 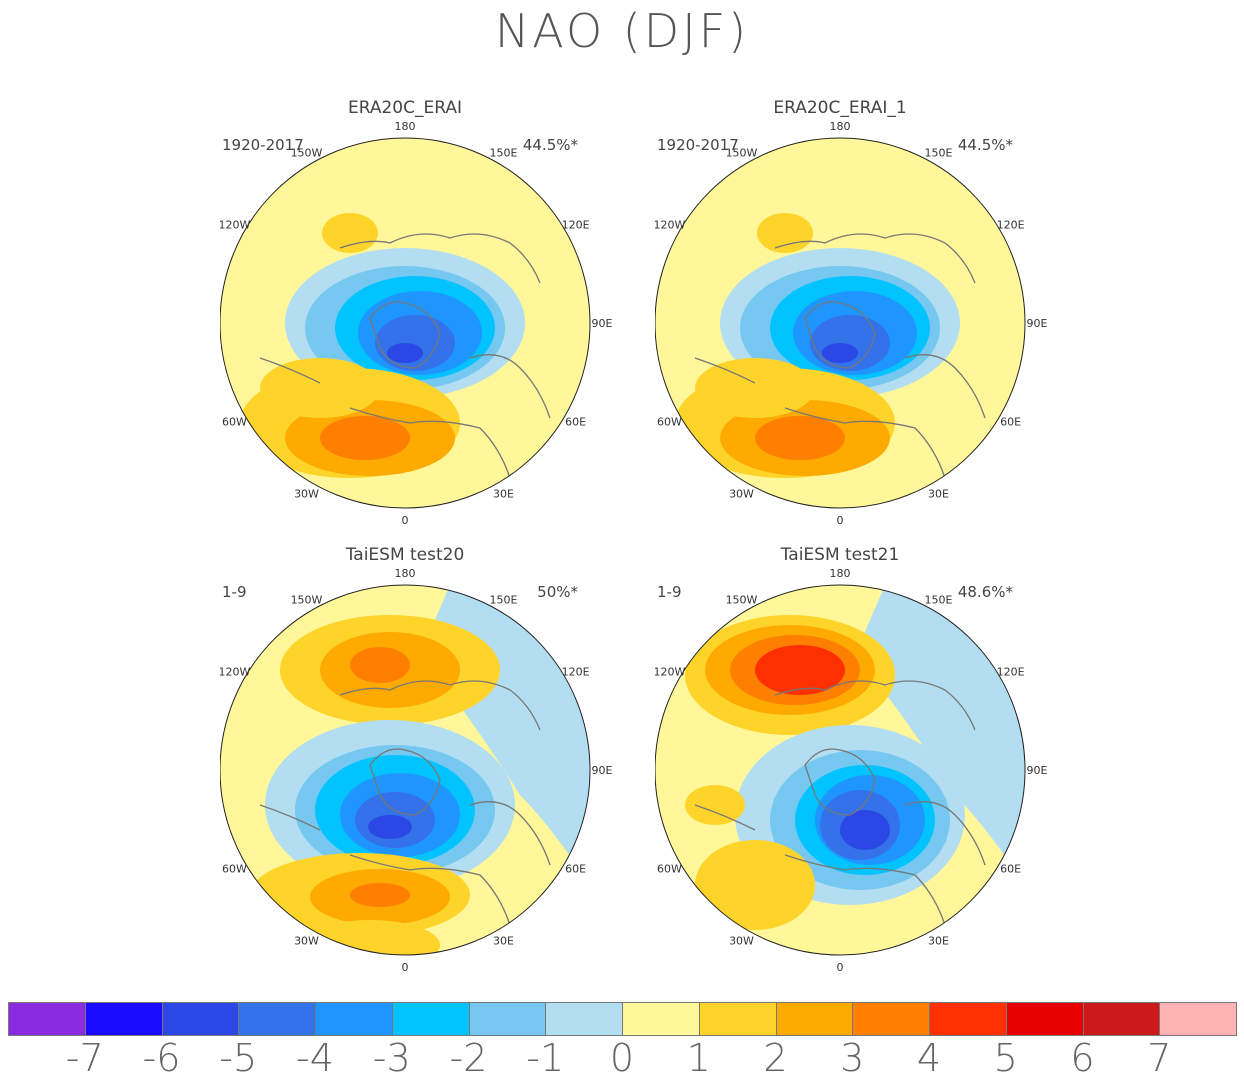 What do you see at coordinates (545, 1058) in the screenshot?
I see `colorbar-tick-label: -1` at bounding box center [545, 1058].